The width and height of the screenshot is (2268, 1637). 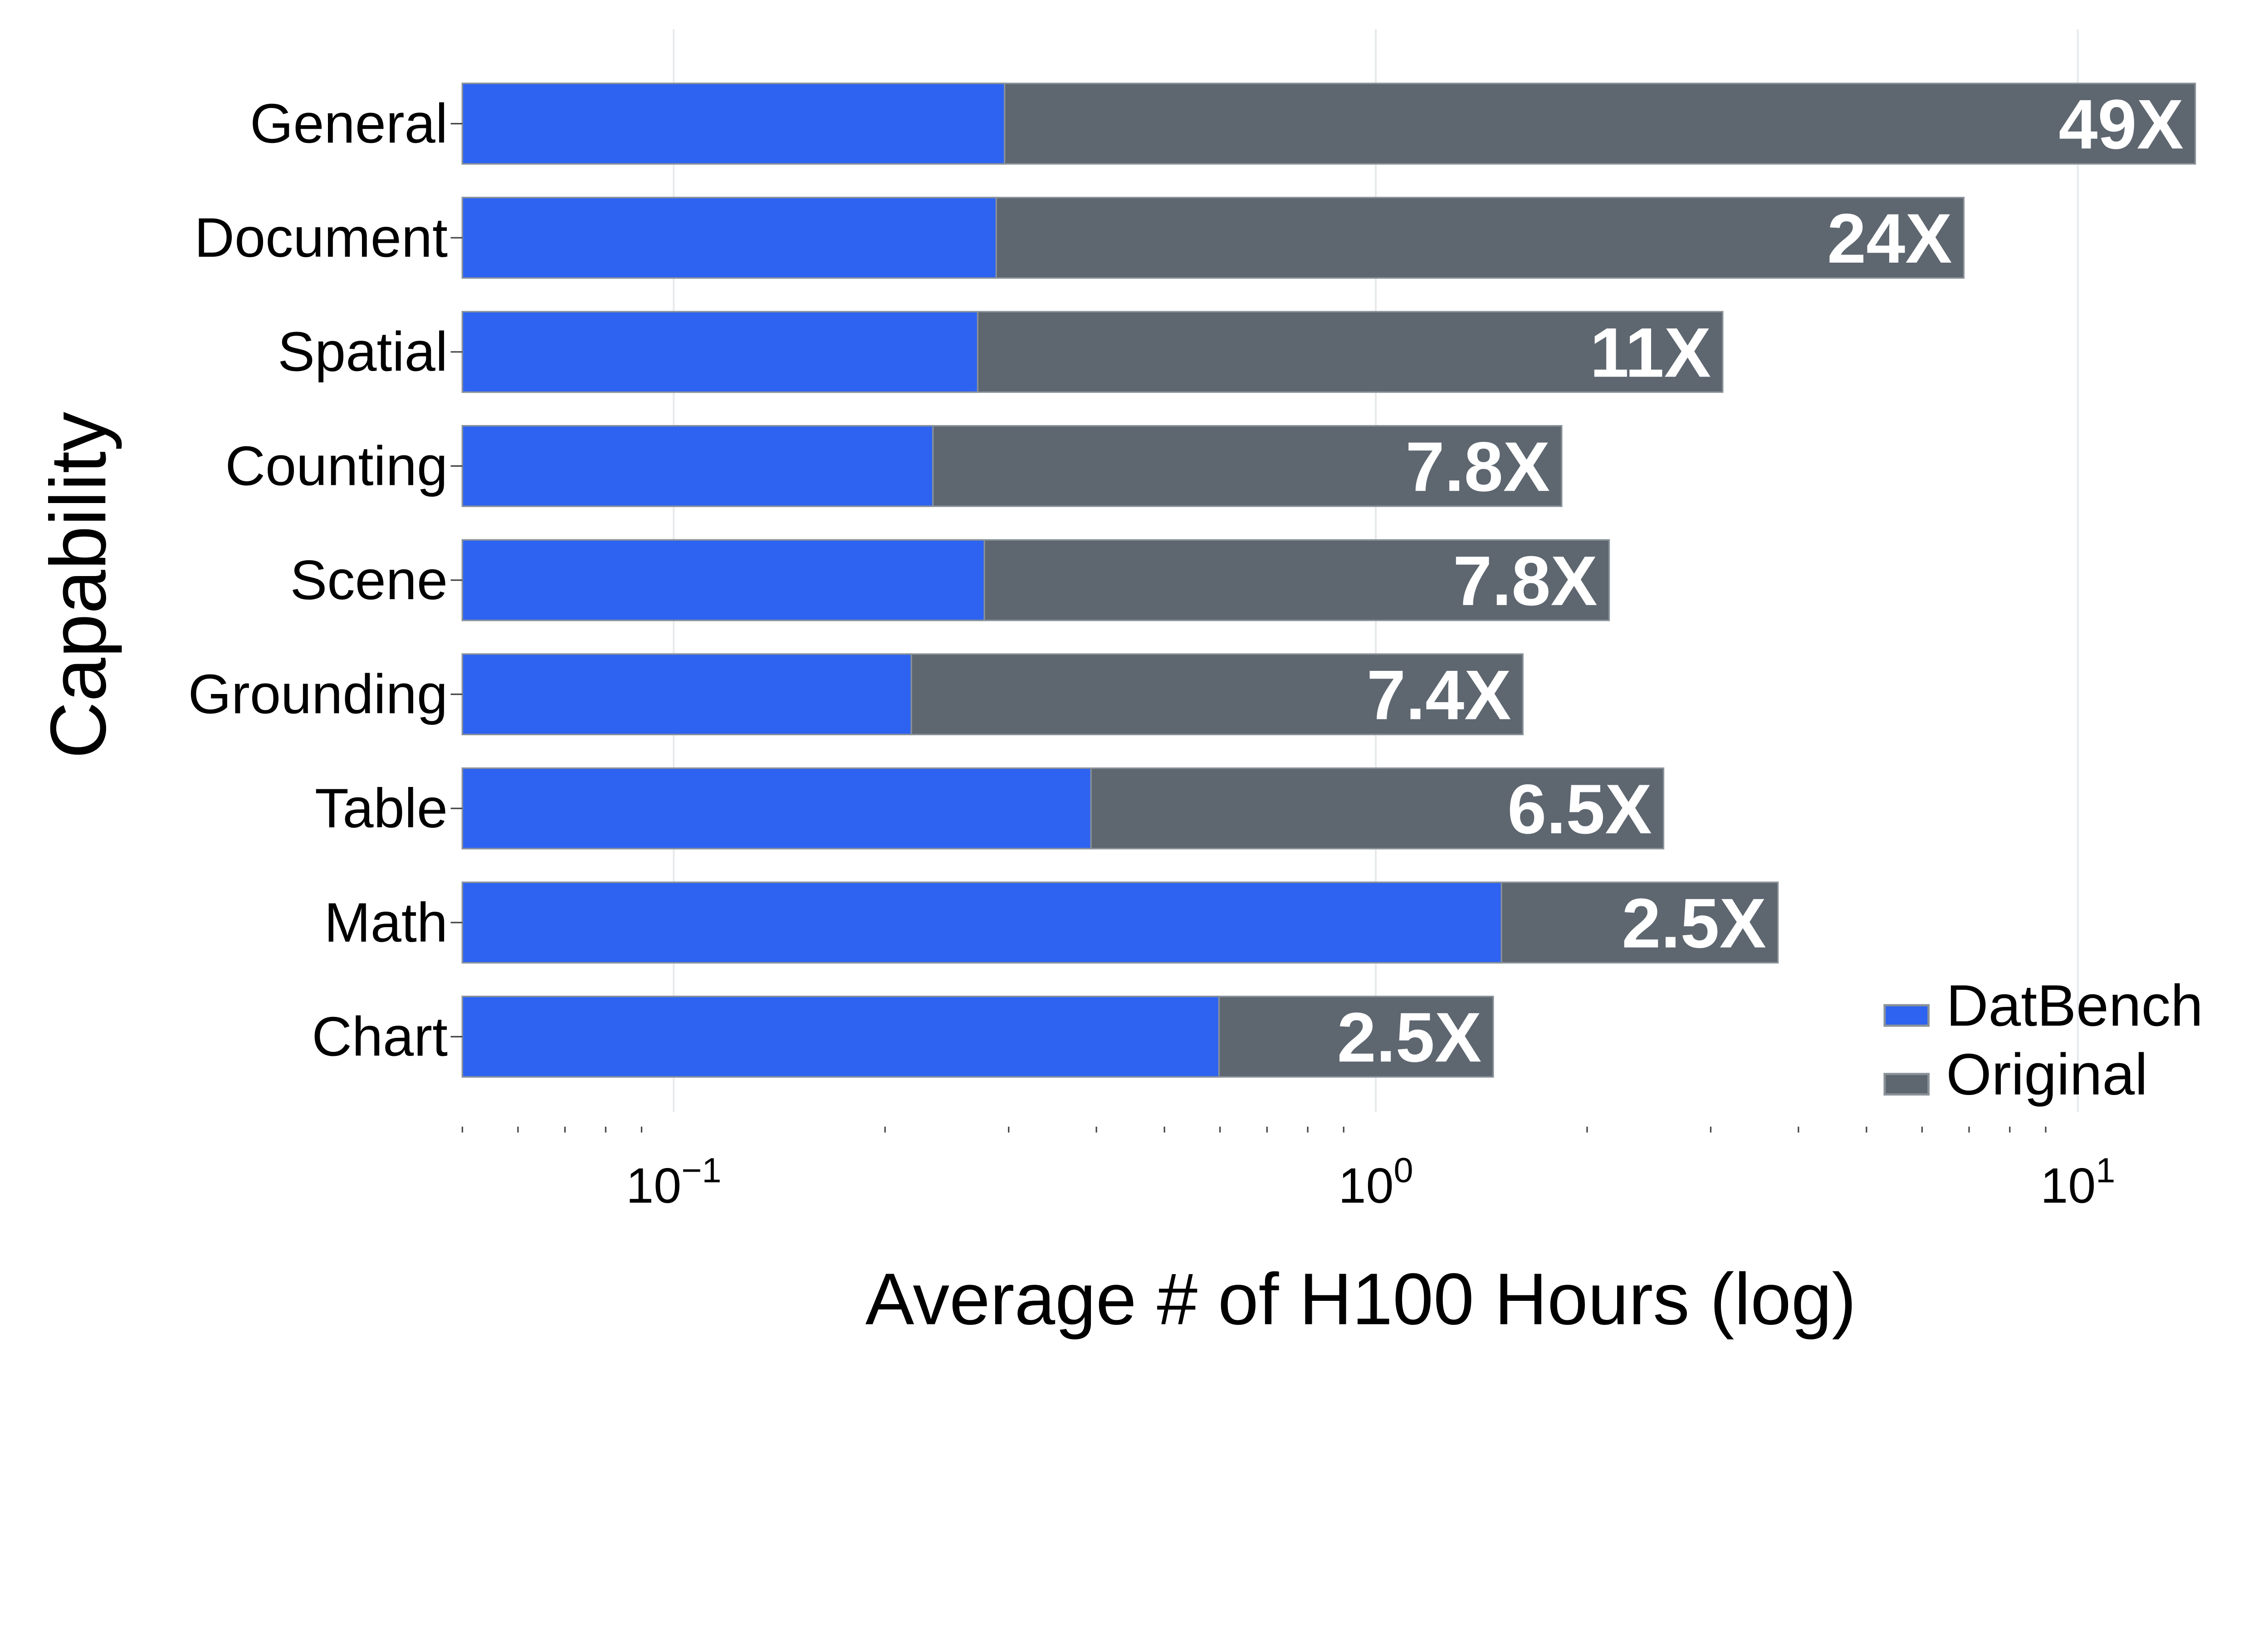 I want to click on legend-label: DatBench, so click(x=2074, y=1005).